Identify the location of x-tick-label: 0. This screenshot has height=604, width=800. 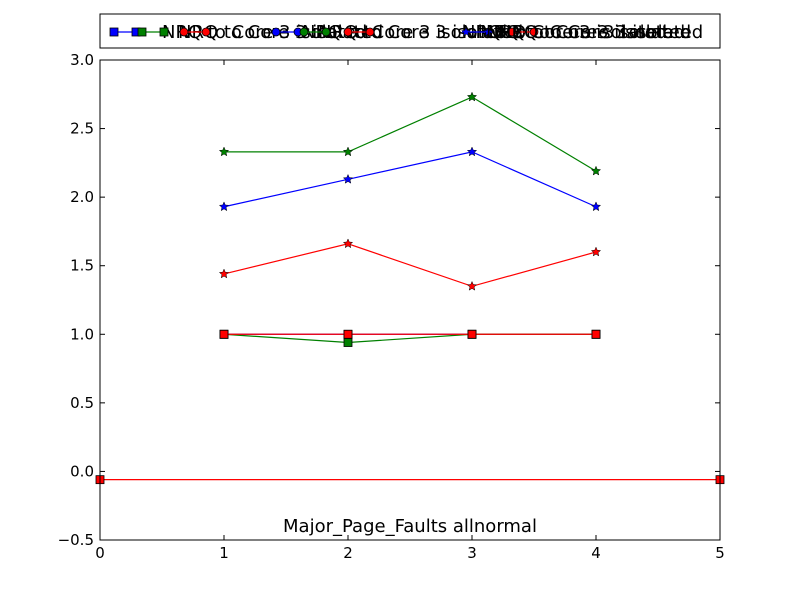
(100, 553).